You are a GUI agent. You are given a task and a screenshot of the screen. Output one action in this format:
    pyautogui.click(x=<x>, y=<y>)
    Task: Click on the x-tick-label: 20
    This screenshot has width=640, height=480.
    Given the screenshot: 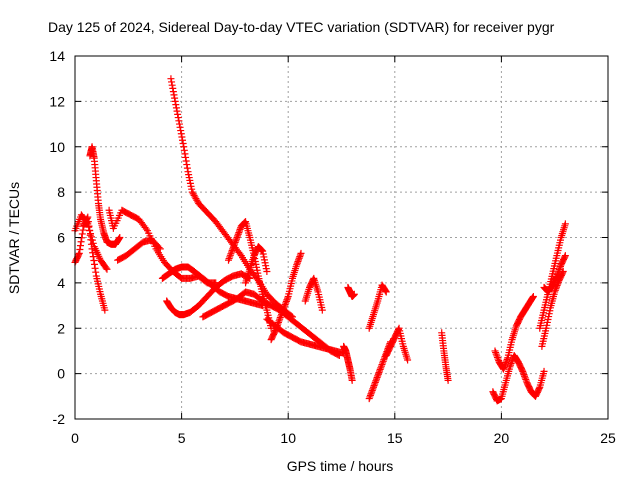 What is the action you would take?
    pyautogui.click(x=502, y=438)
    